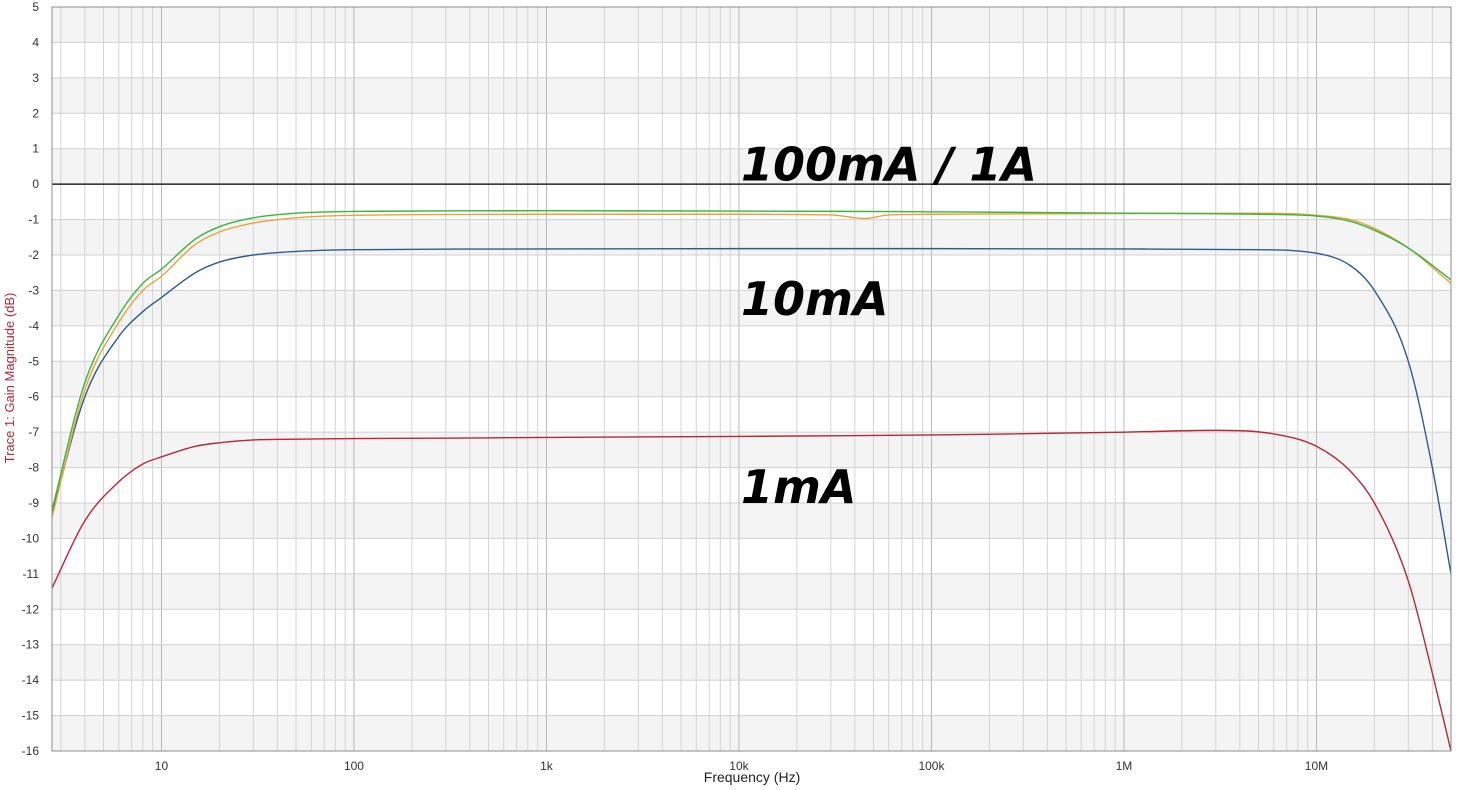  What do you see at coordinates (33, 255) in the screenshot?
I see `y-tick-label: -2` at bounding box center [33, 255].